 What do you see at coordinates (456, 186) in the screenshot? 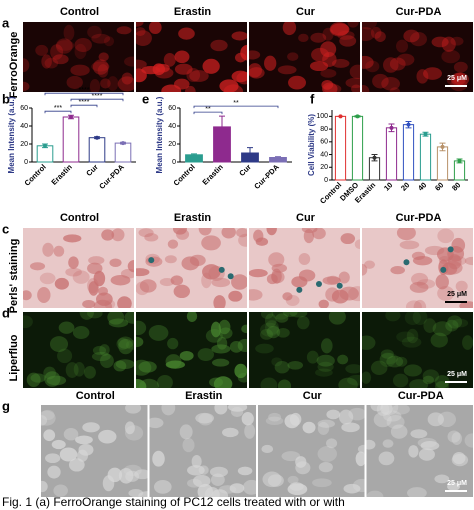
I see `x-tick-label: 80` at bounding box center [456, 186].